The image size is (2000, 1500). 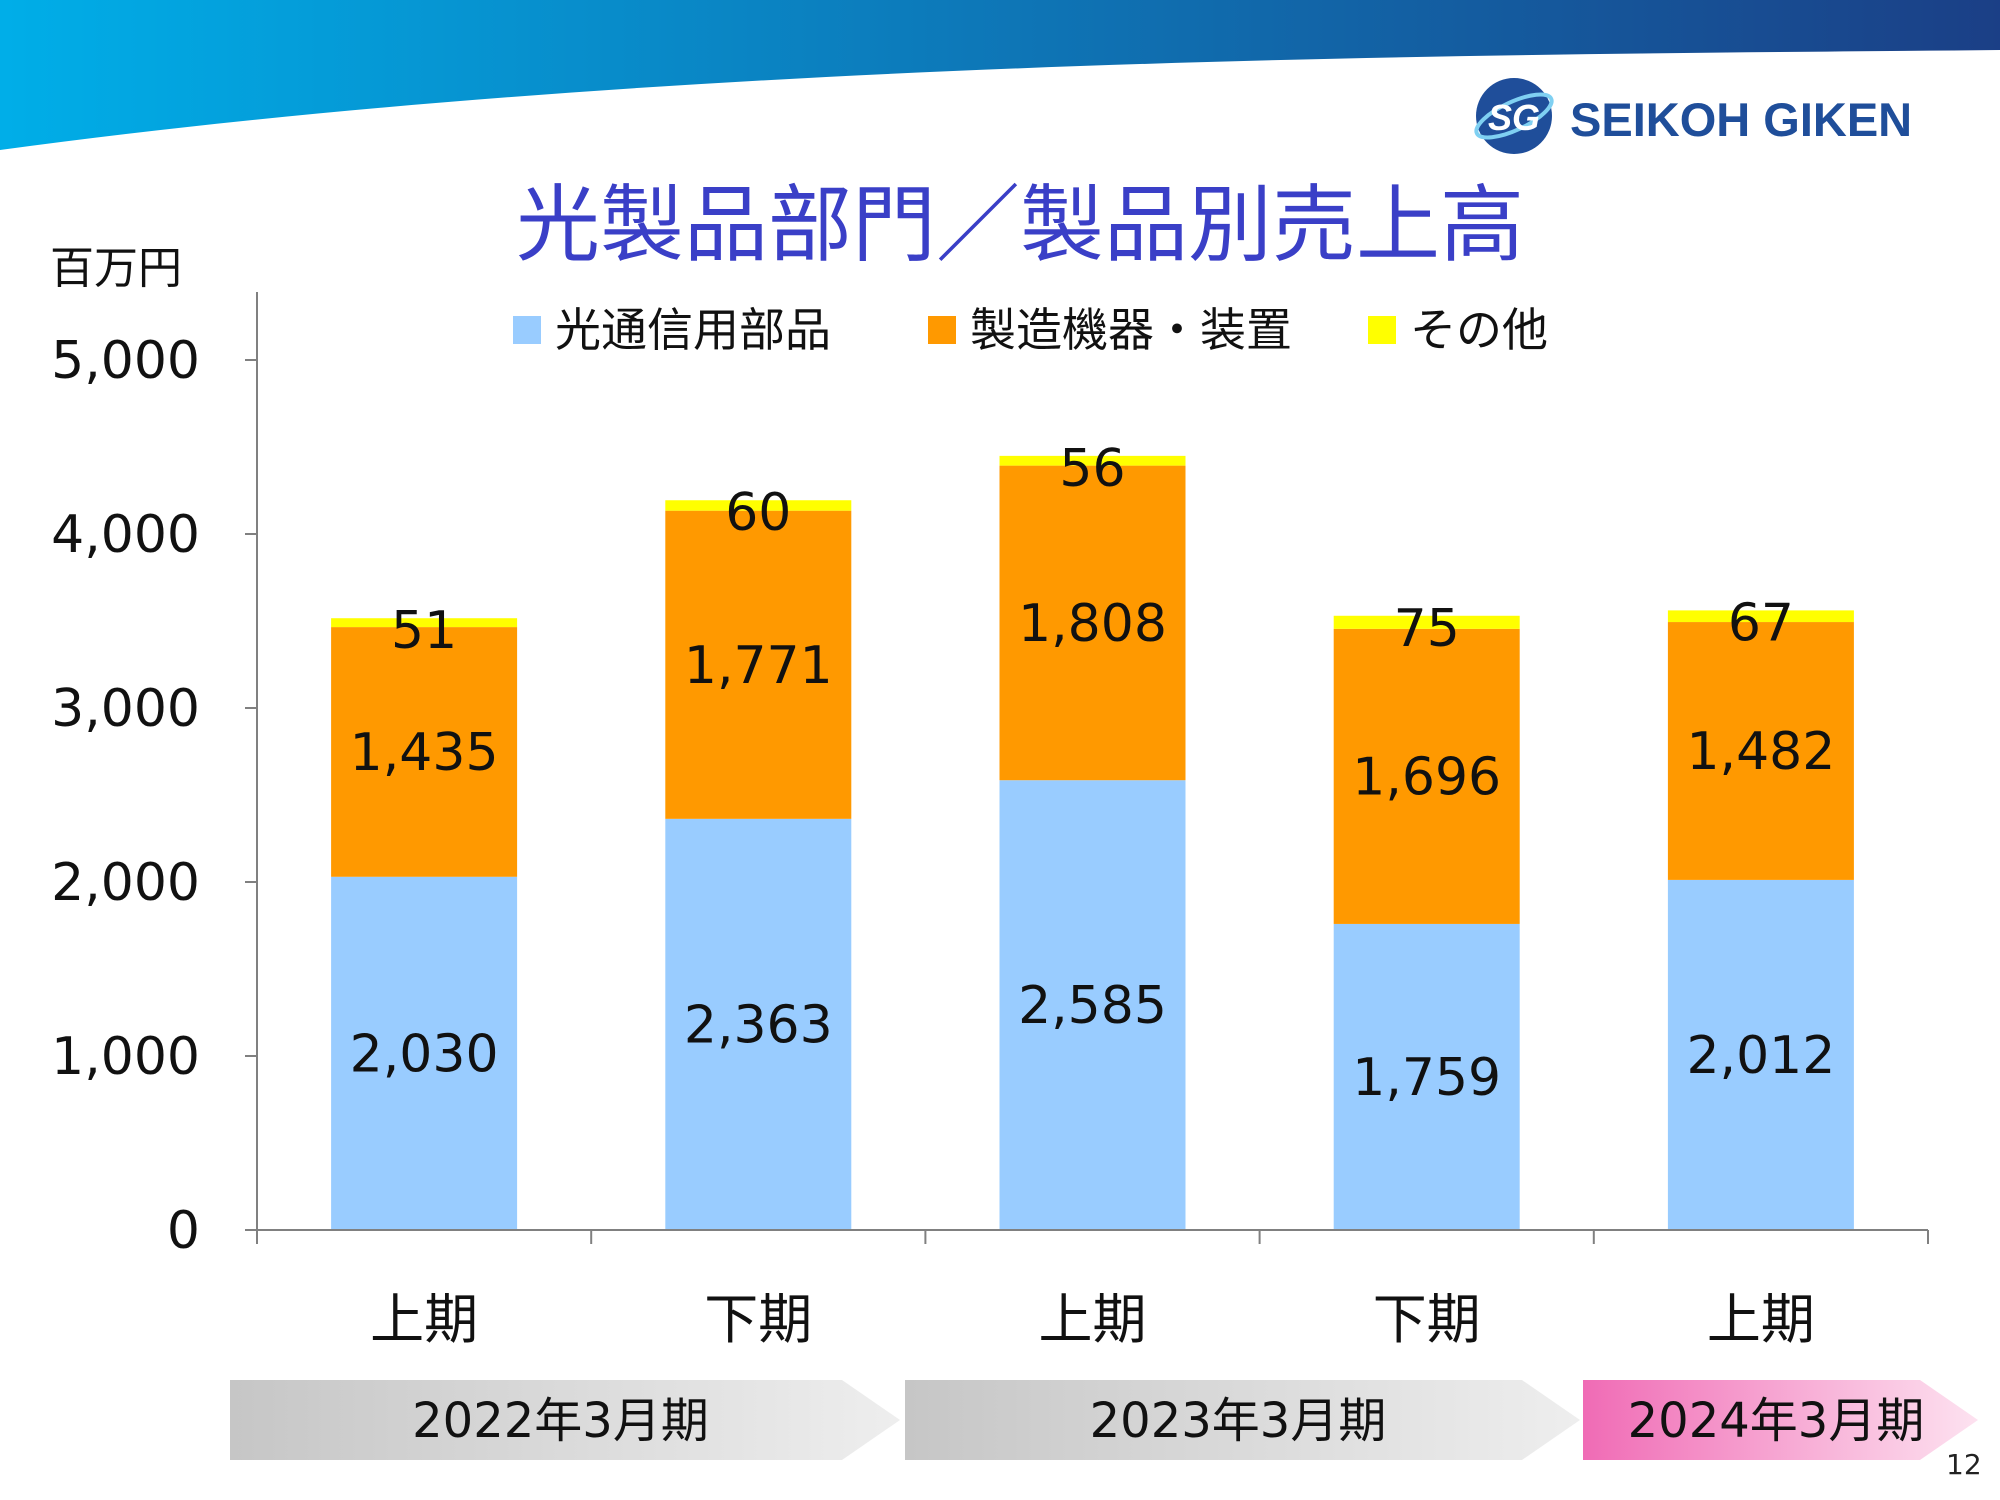 What do you see at coordinates (1964, 1464) in the screenshot?
I see `page-number: 12` at bounding box center [1964, 1464].